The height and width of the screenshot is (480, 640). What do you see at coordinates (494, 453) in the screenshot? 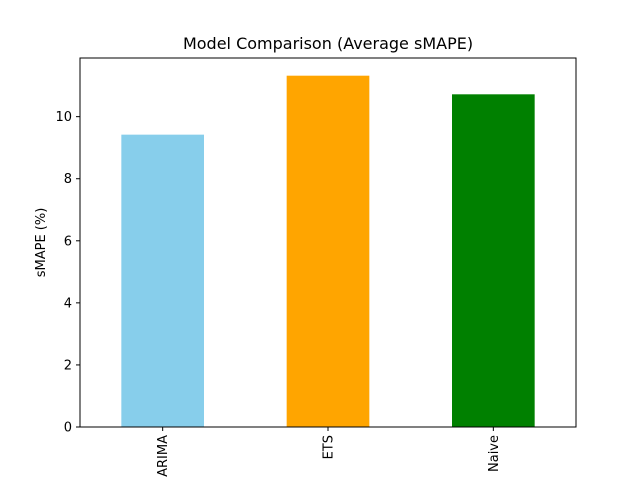
I see `x-tick-label-naive: Naive` at bounding box center [494, 453].